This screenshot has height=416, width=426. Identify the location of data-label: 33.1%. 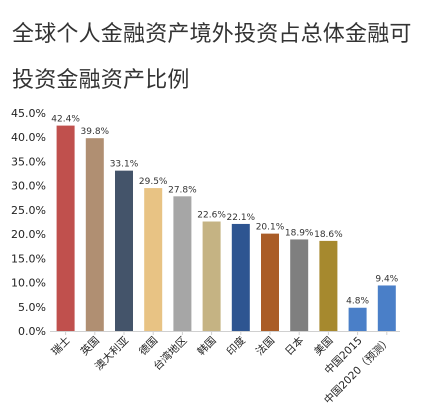
(124, 165).